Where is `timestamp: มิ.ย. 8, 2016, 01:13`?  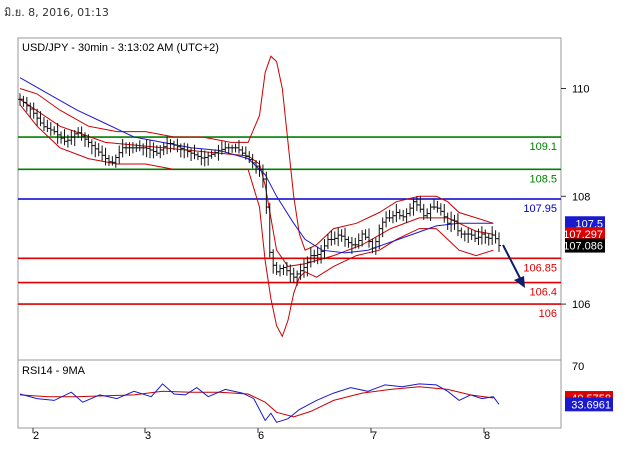
timestamp: มิ.ย. 8, 2016, 01:13 is located at coordinates (56, 12).